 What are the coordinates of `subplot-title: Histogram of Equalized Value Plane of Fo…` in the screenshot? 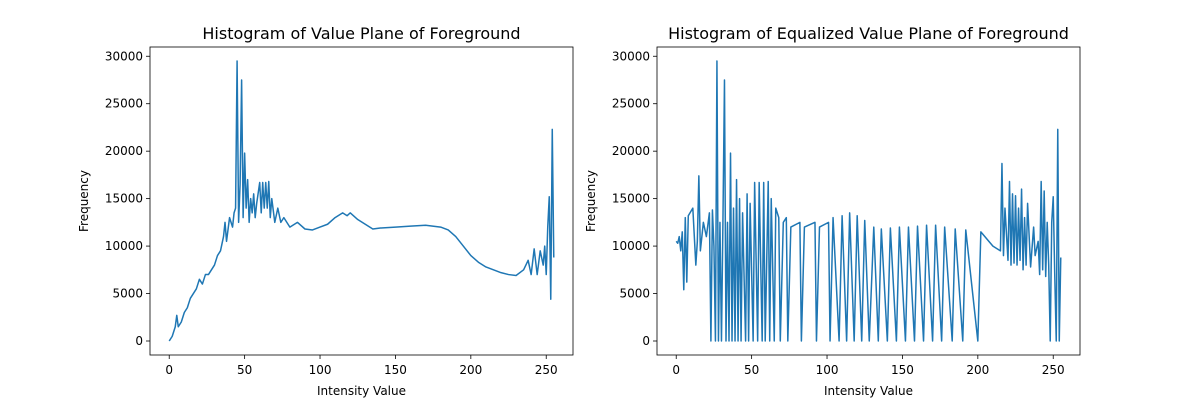 It's located at (868, 33).